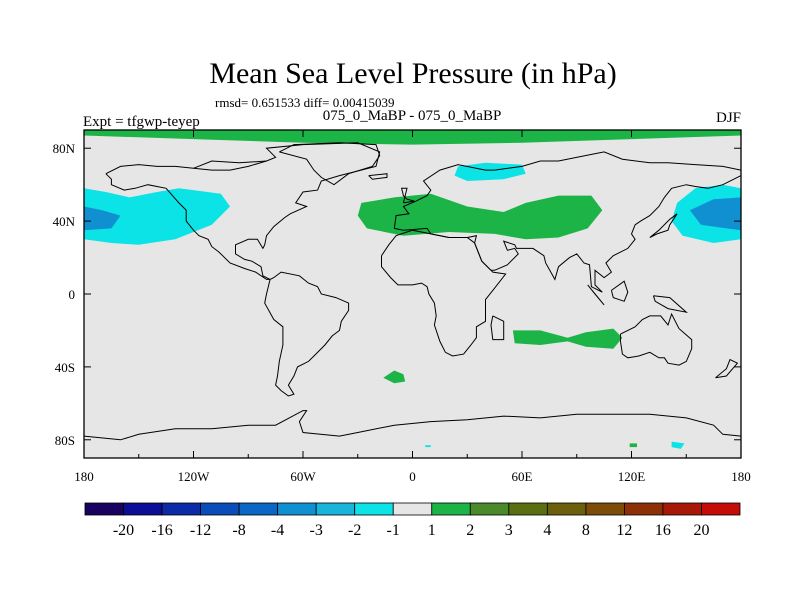  Describe the element at coordinates (412, 116) in the screenshot. I see `comparison-label: 075_0_MaBP - 075_0_MaBP` at that location.